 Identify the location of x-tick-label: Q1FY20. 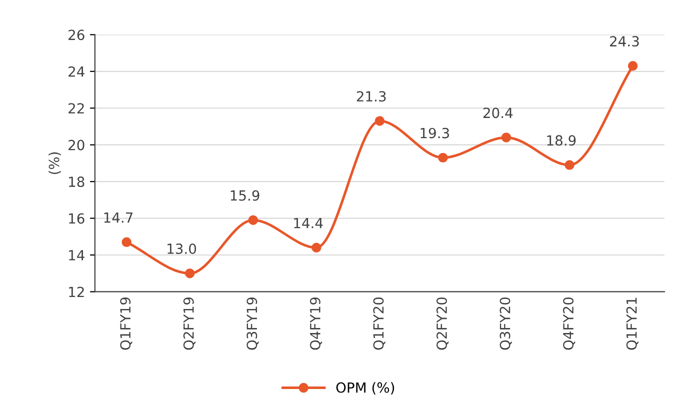
(379, 324).